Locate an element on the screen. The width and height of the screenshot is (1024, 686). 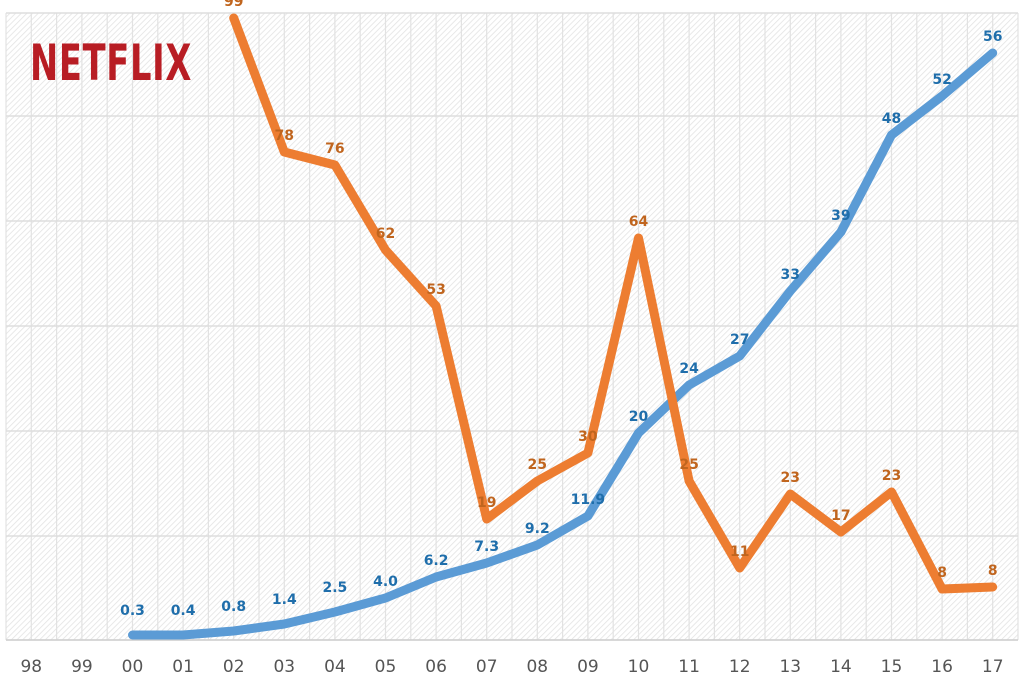
x-tick-label: 14 is located at coordinates (841, 667).